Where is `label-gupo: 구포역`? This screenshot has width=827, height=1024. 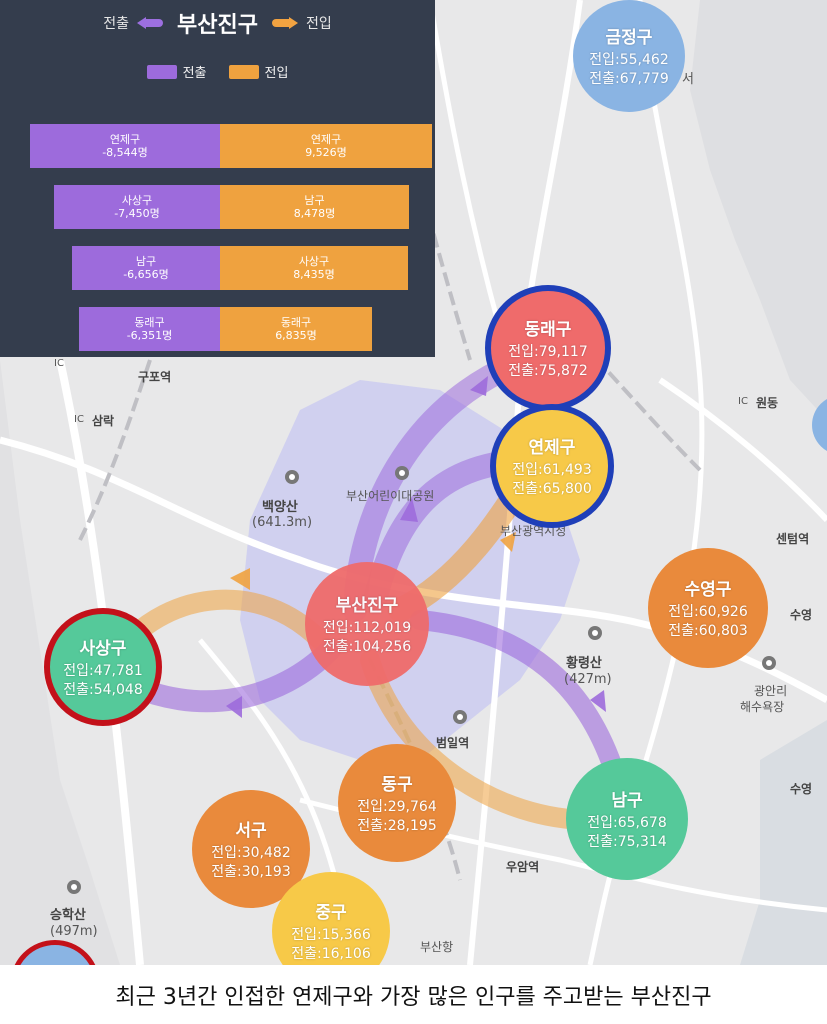
label-gupo: 구포역 is located at coordinates (155, 377).